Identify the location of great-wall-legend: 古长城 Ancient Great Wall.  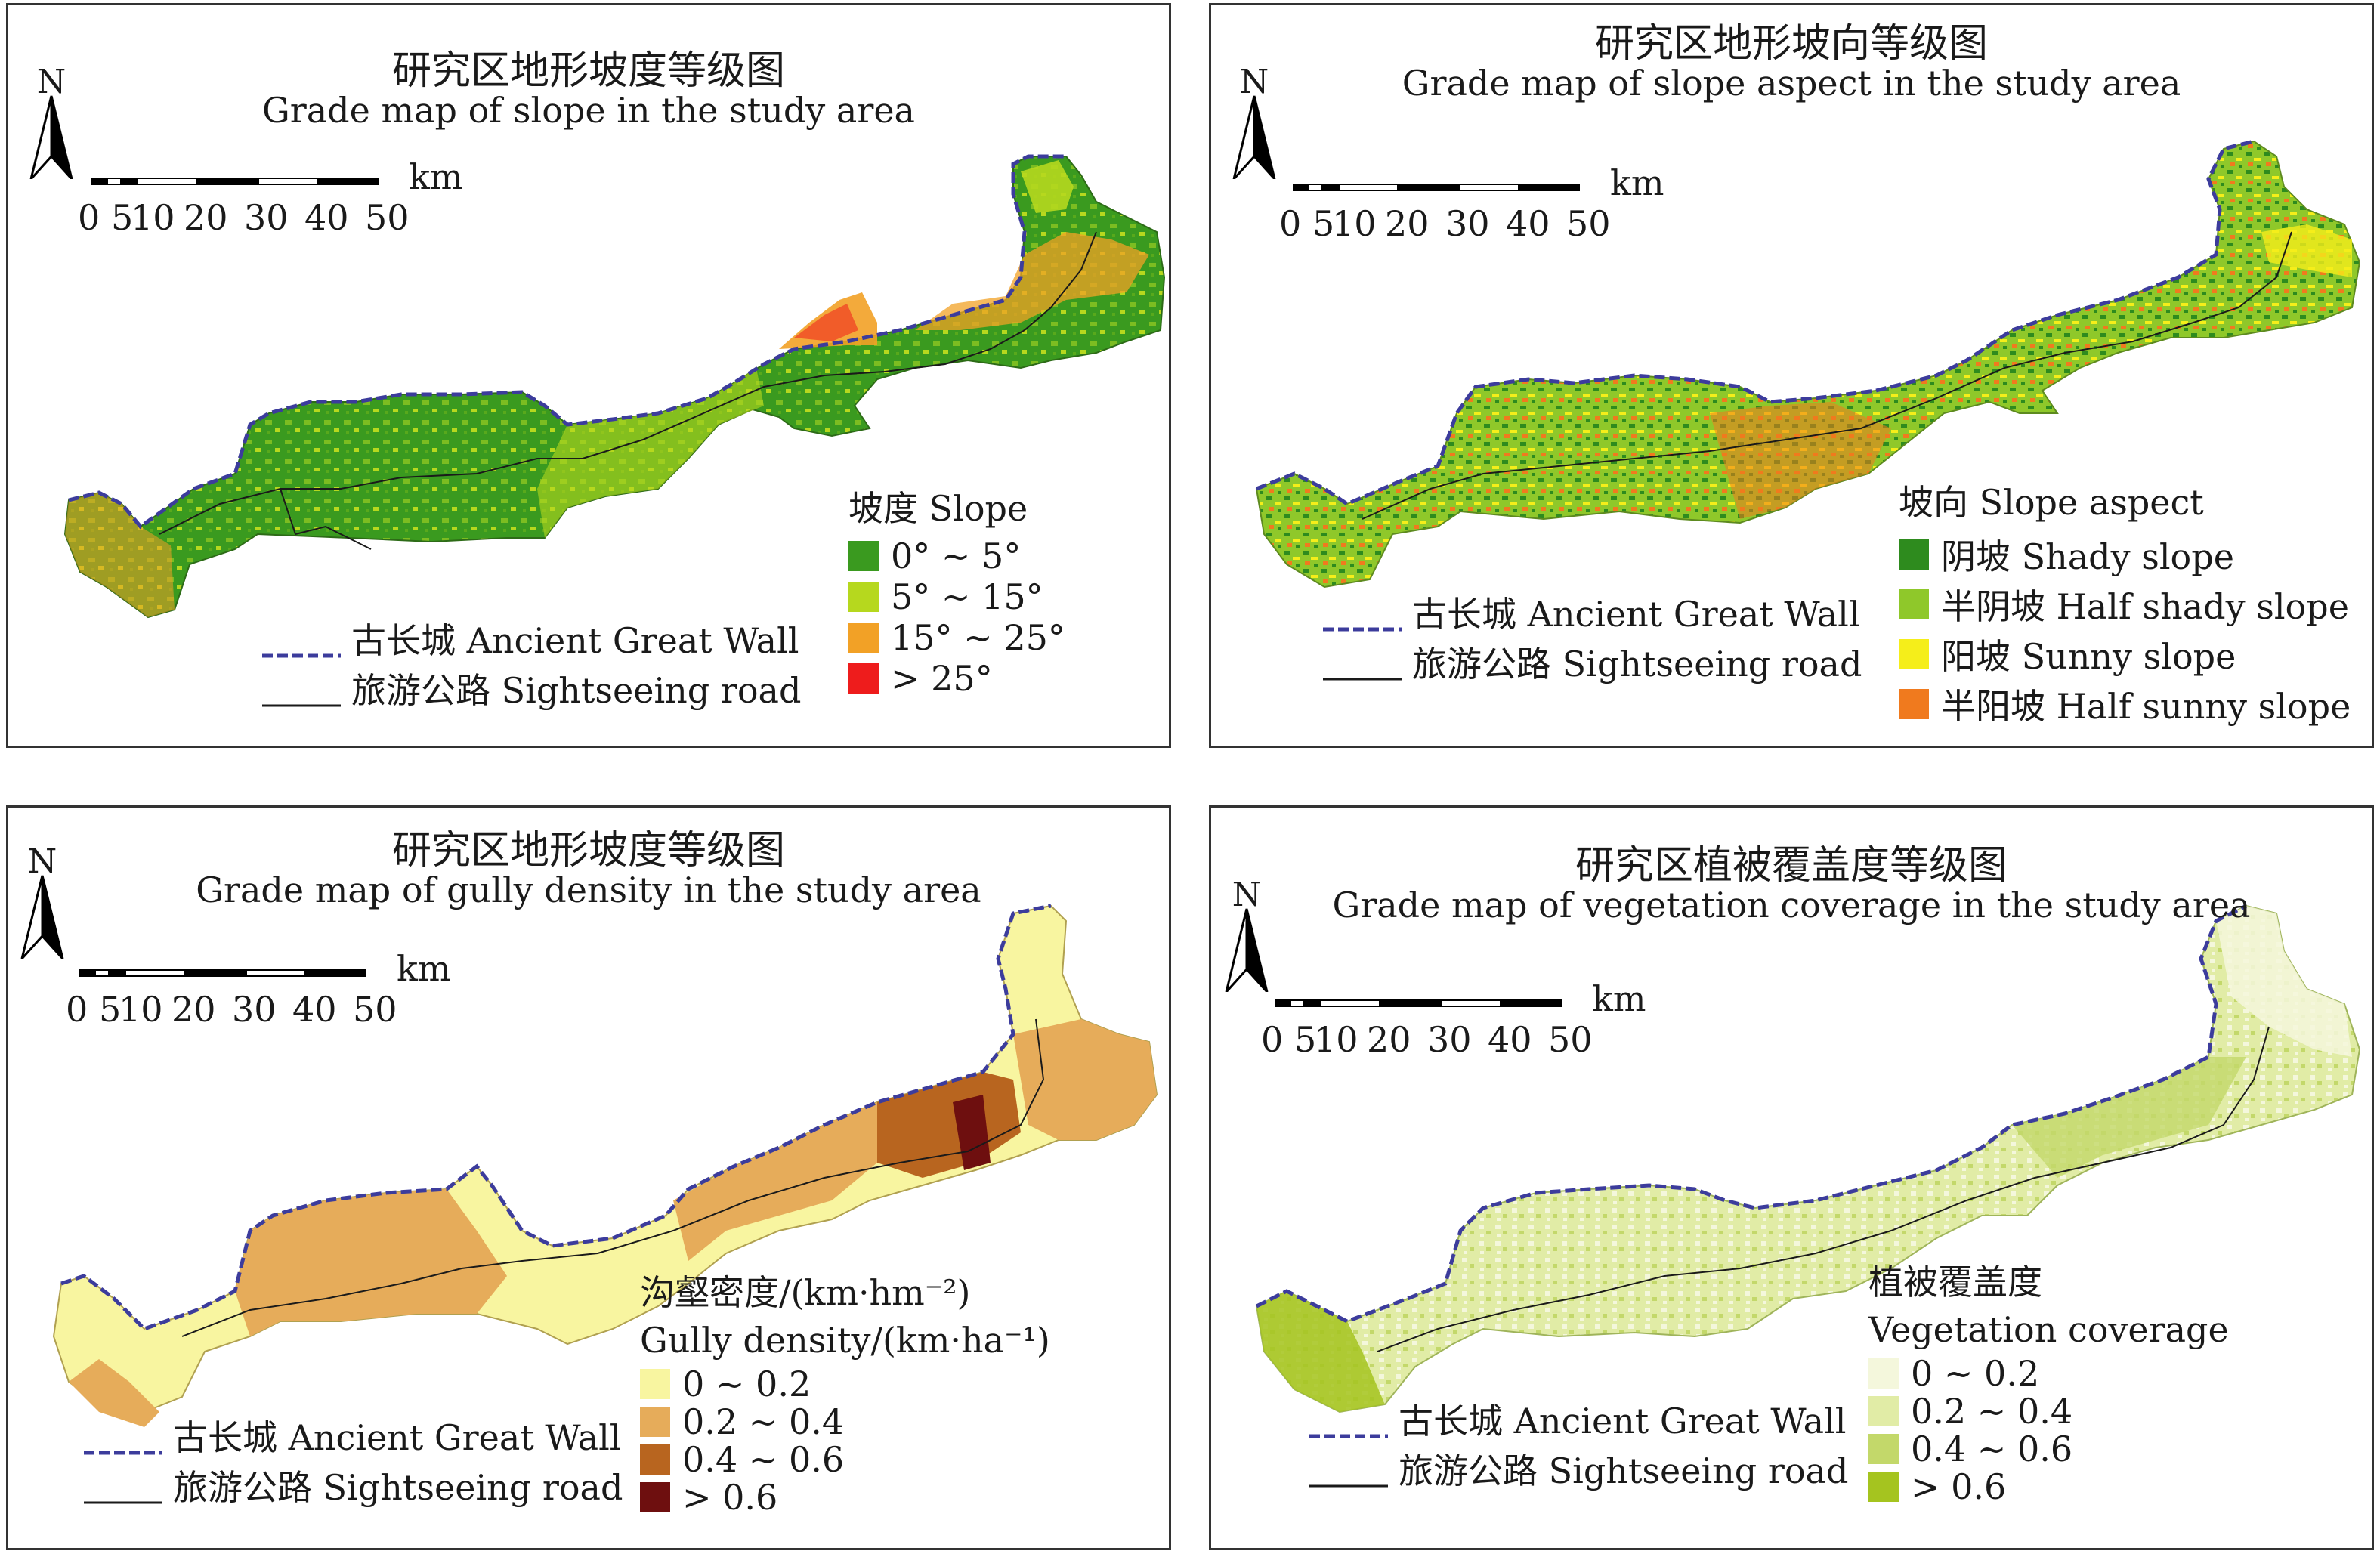
(1578, 1419).